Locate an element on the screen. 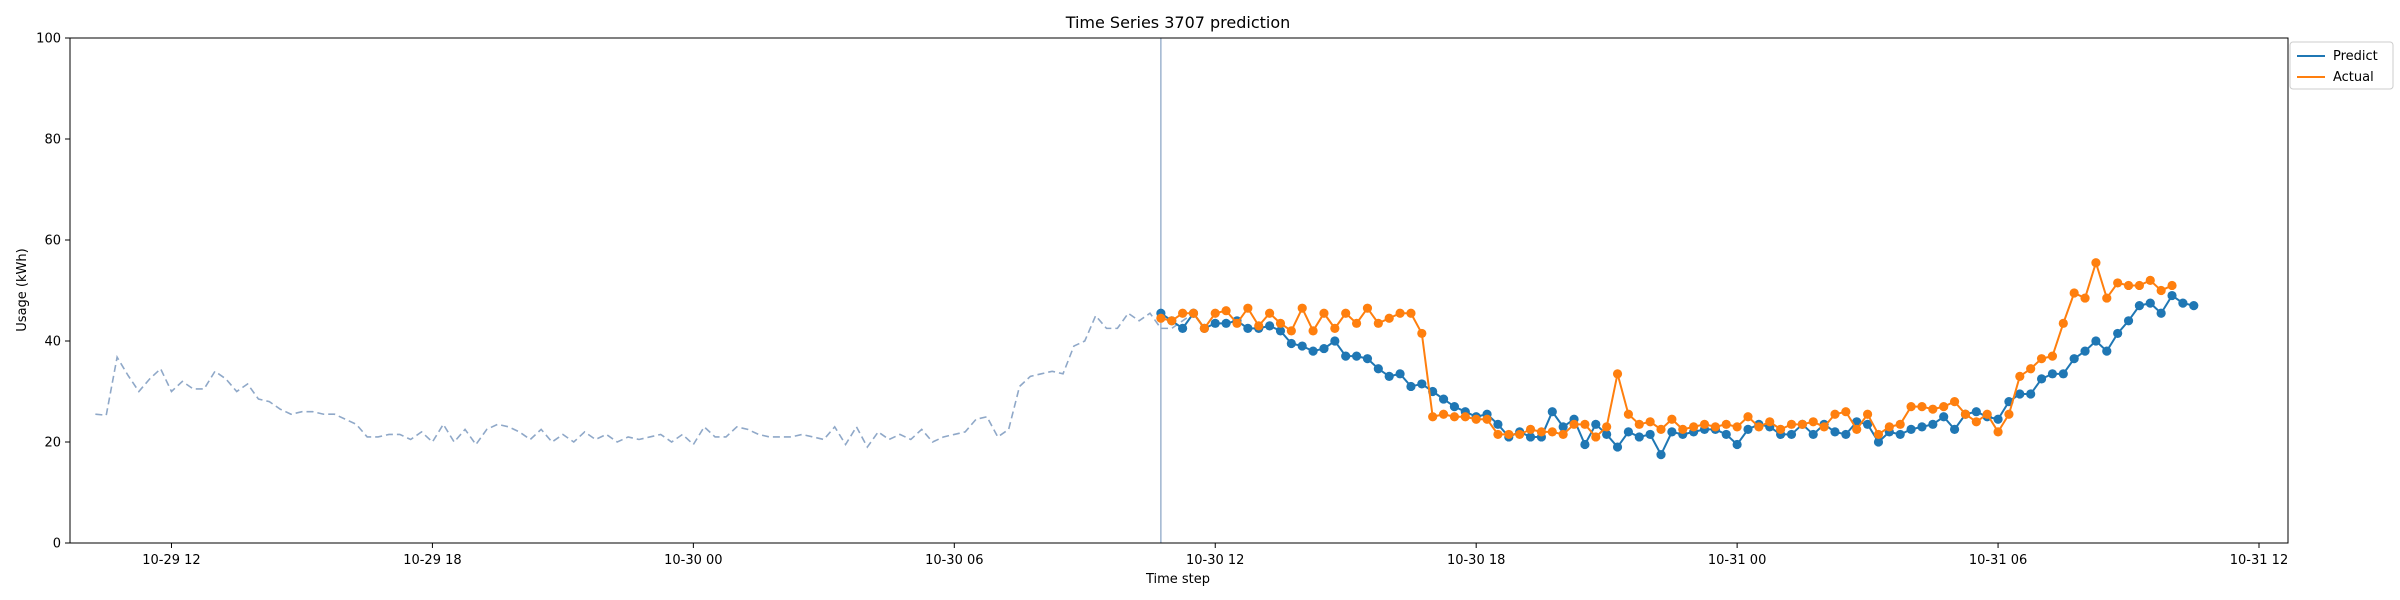 The width and height of the screenshot is (2400, 600). x-tick-label: 10-30 12 is located at coordinates (1215, 560).